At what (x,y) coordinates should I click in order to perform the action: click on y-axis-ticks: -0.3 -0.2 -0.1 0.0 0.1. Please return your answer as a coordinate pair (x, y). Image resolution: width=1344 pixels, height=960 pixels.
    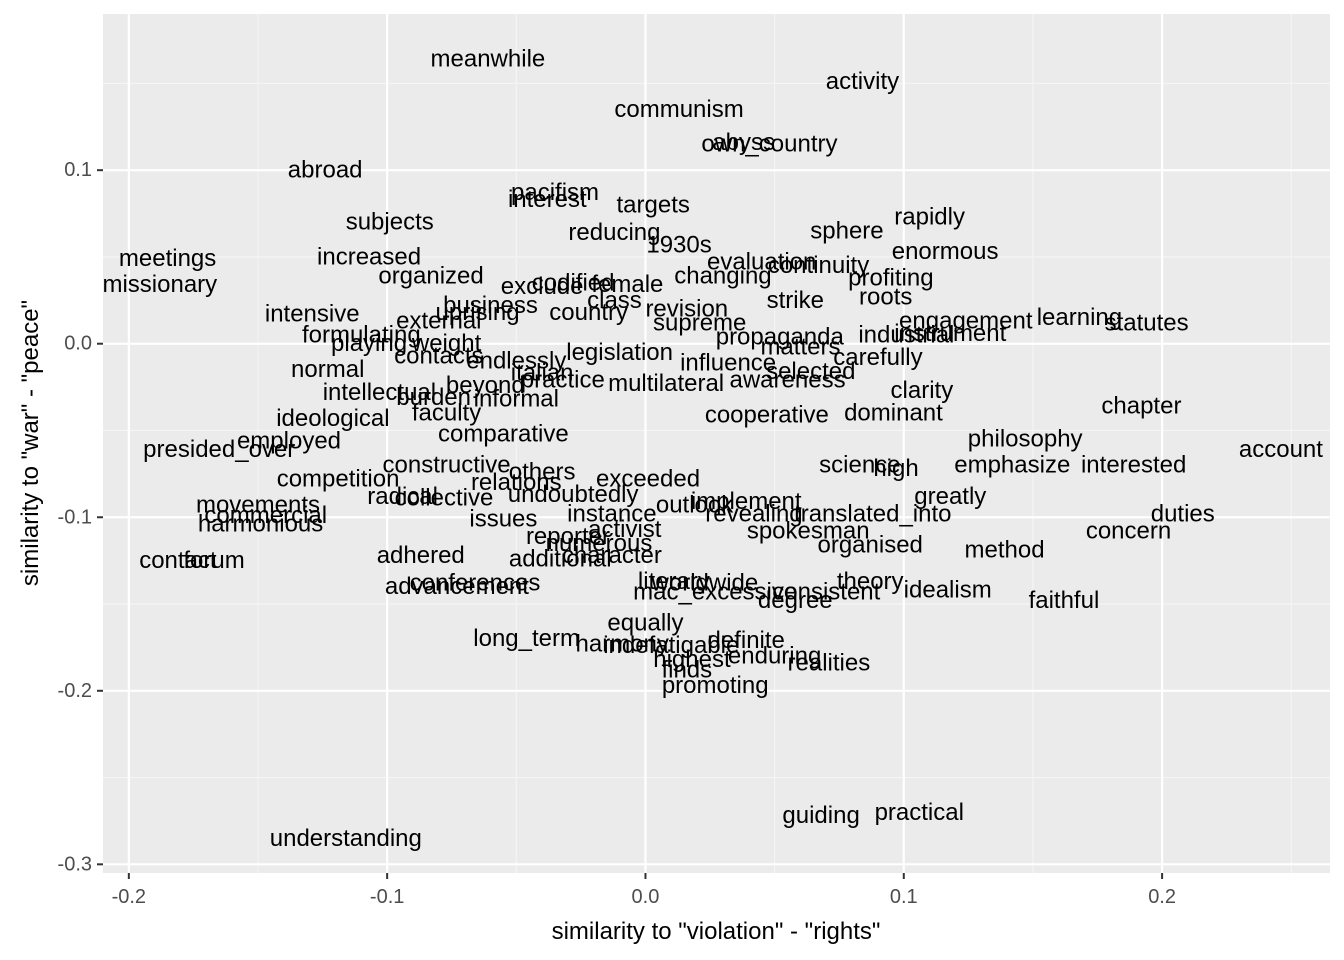
    Looking at the image, I should click on (80, 517).